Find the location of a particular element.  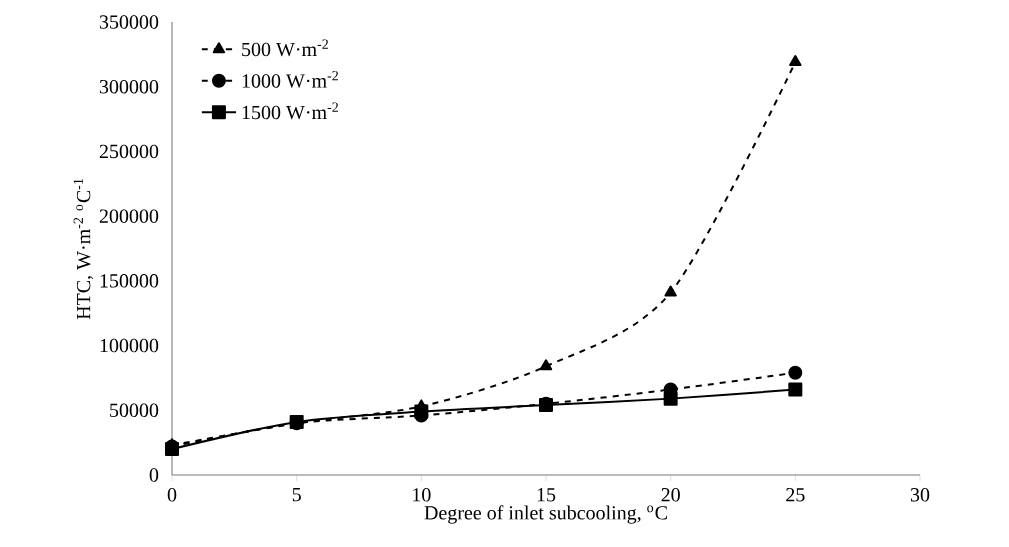

x-tick-label: 30 is located at coordinates (920, 495).